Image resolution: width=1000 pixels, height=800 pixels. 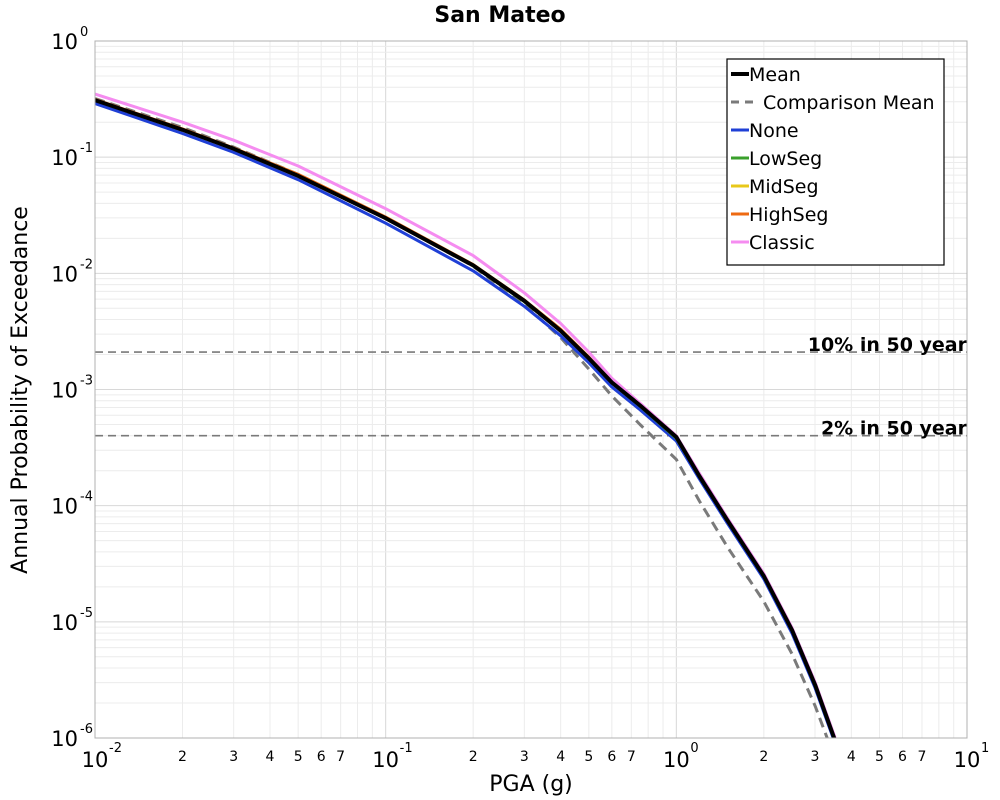 I want to click on y-tick-exponent: -2, so click(x=86, y=264).